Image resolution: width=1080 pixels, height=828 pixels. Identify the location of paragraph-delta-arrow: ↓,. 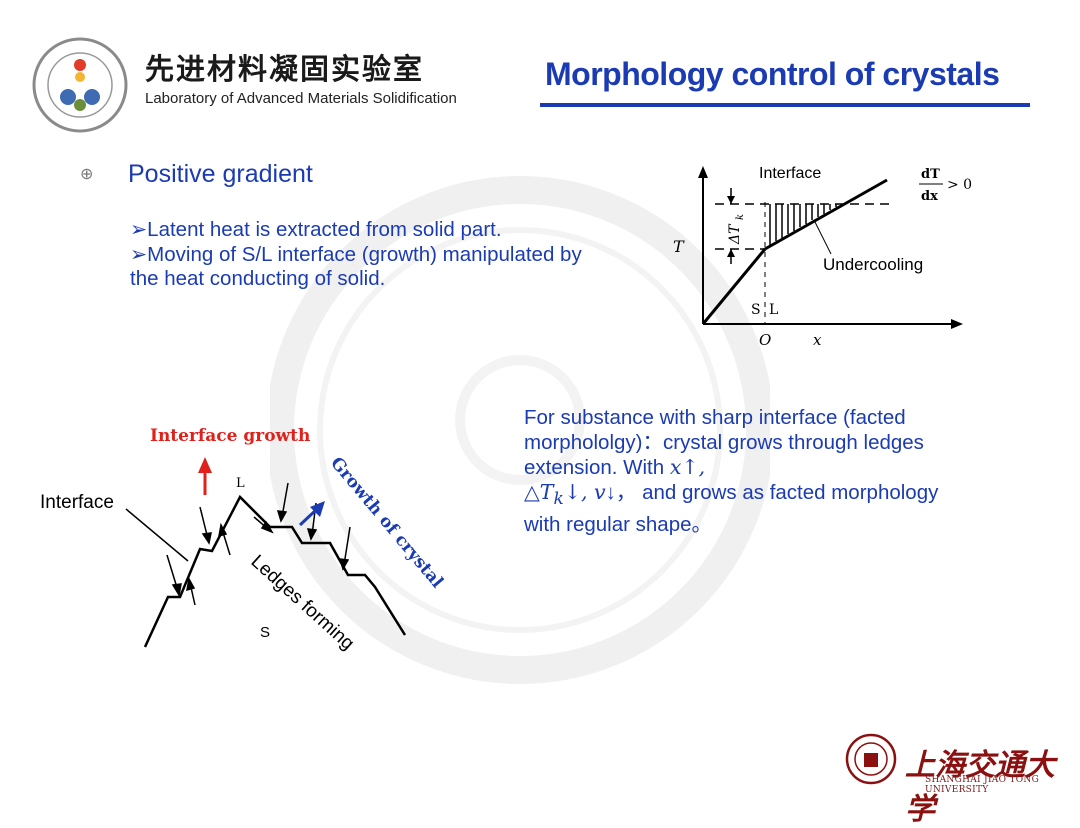
(579, 492).